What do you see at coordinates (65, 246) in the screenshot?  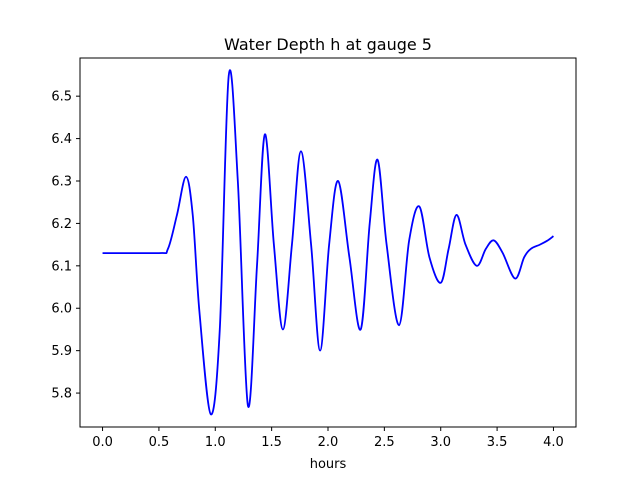 I see `y-axis: 5.8 5.9 6.0 6.1 6.2 6.3 6.4 6.5` at bounding box center [65, 246].